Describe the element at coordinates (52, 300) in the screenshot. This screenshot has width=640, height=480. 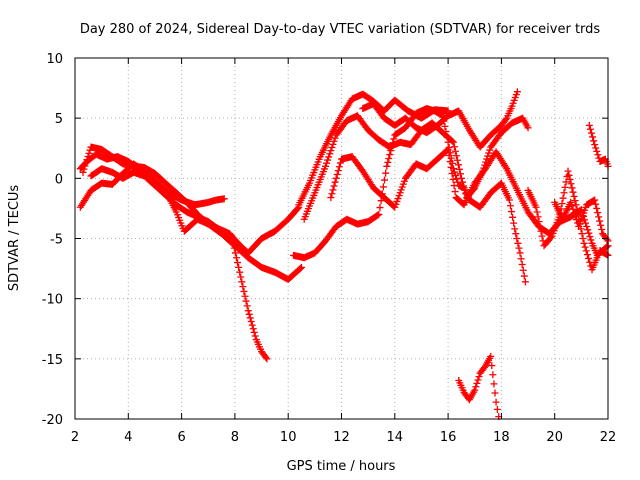
I see `y-tick-label: -10` at that location.